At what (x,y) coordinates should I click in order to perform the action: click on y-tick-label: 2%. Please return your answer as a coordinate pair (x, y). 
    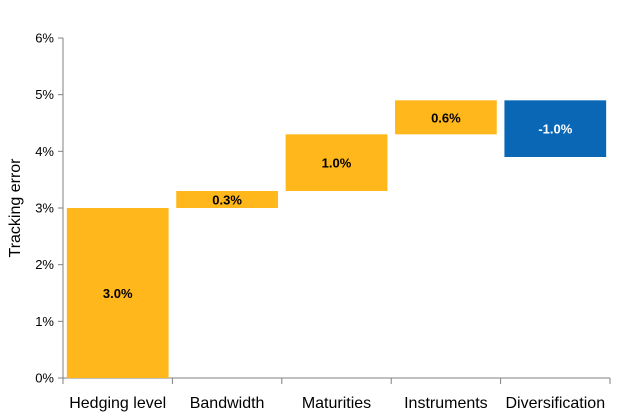
    Looking at the image, I should click on (44, 264).